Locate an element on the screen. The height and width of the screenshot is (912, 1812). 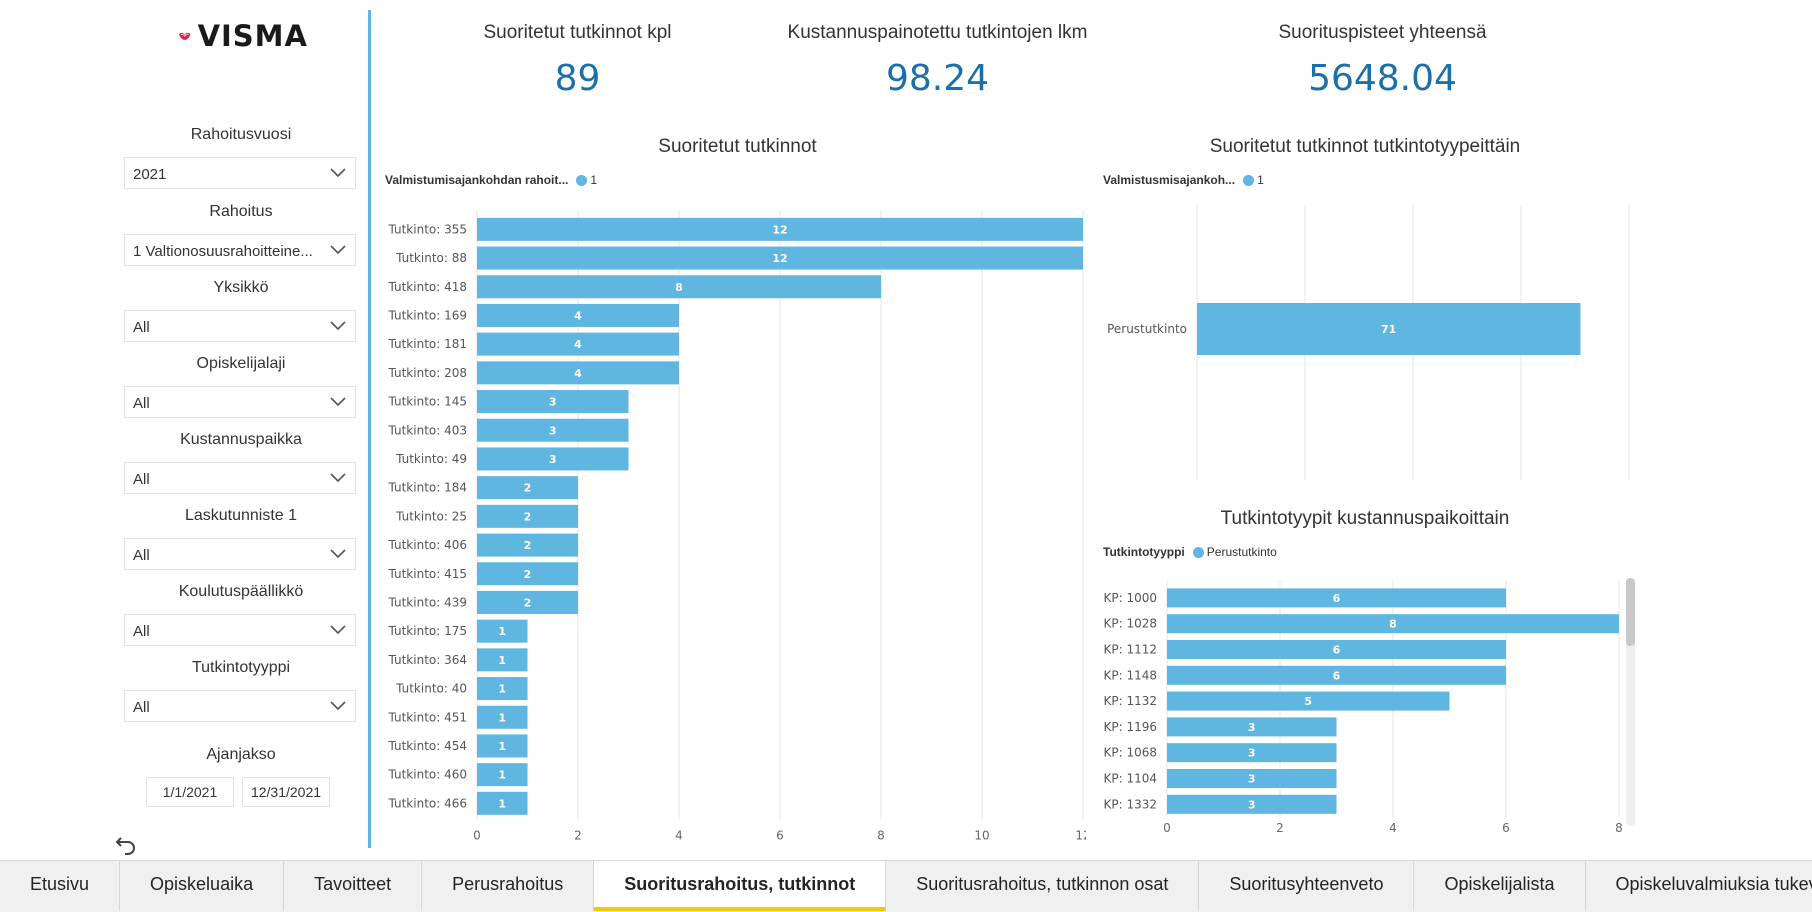
slicer-dropdown-kustannuspaikka: All is located at coordinates (240, 478).